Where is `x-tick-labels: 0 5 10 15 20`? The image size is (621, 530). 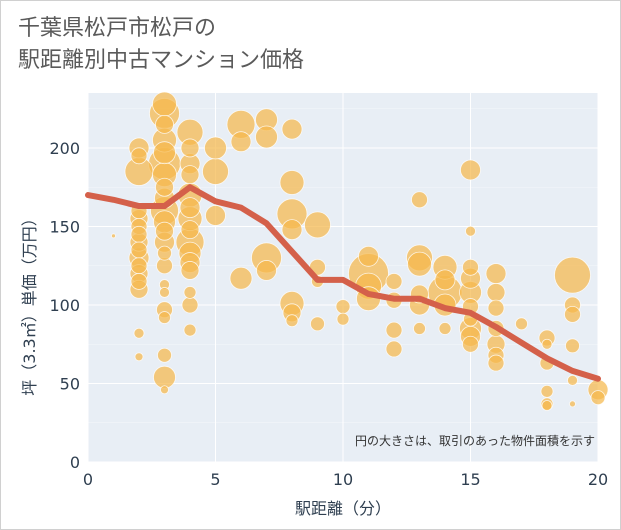
x-tick-labels: 0 5 10 15 20 is located at coordinates (345, 479).